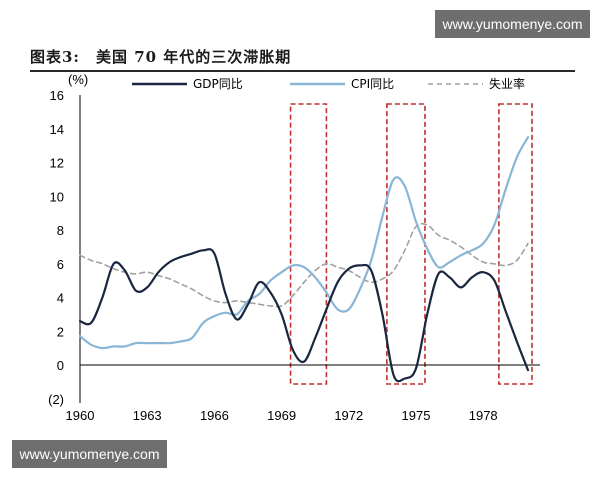 The height and width of the screenshot is (480, 600). Describe the element at coordinates (147, 415) in the screenshot. I see `x-tick-label: 1963` at that location.